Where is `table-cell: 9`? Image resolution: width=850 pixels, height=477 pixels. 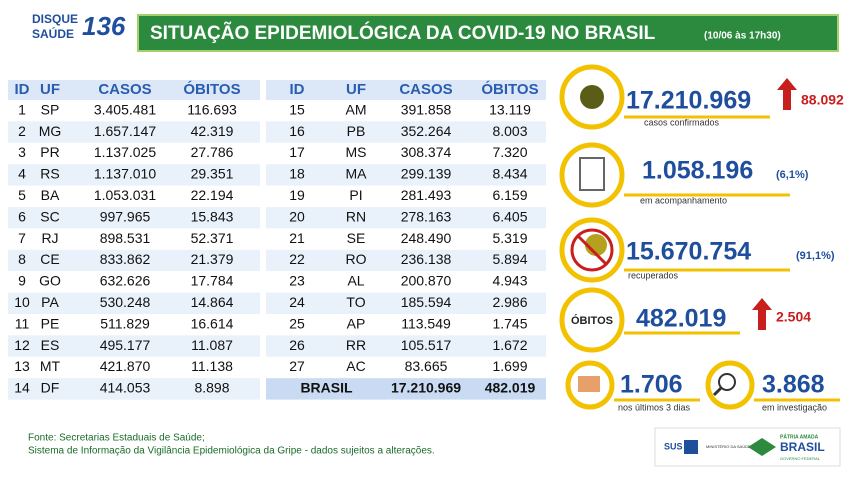 table-cell: 9 is located at coordinates (22, 281).